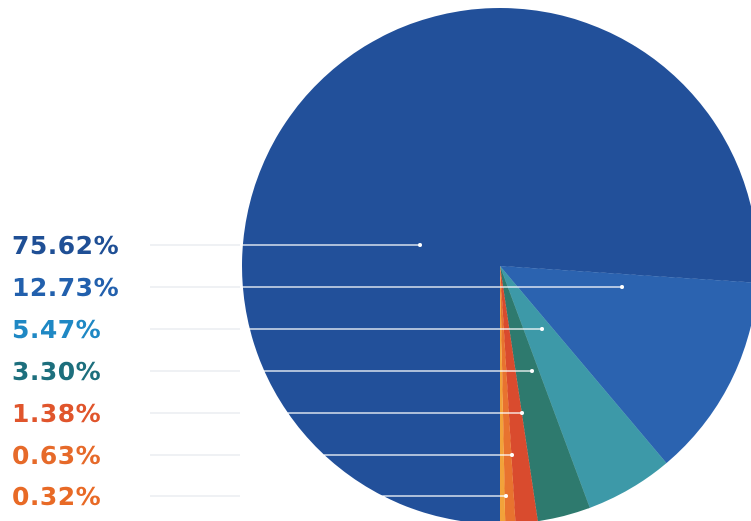 The image size is (751, 521). I want to click on slice-labels: 75.62% 12.73% 5.47% 3.30% 1.38% 0.63% 0.32%, so click(65, 371).